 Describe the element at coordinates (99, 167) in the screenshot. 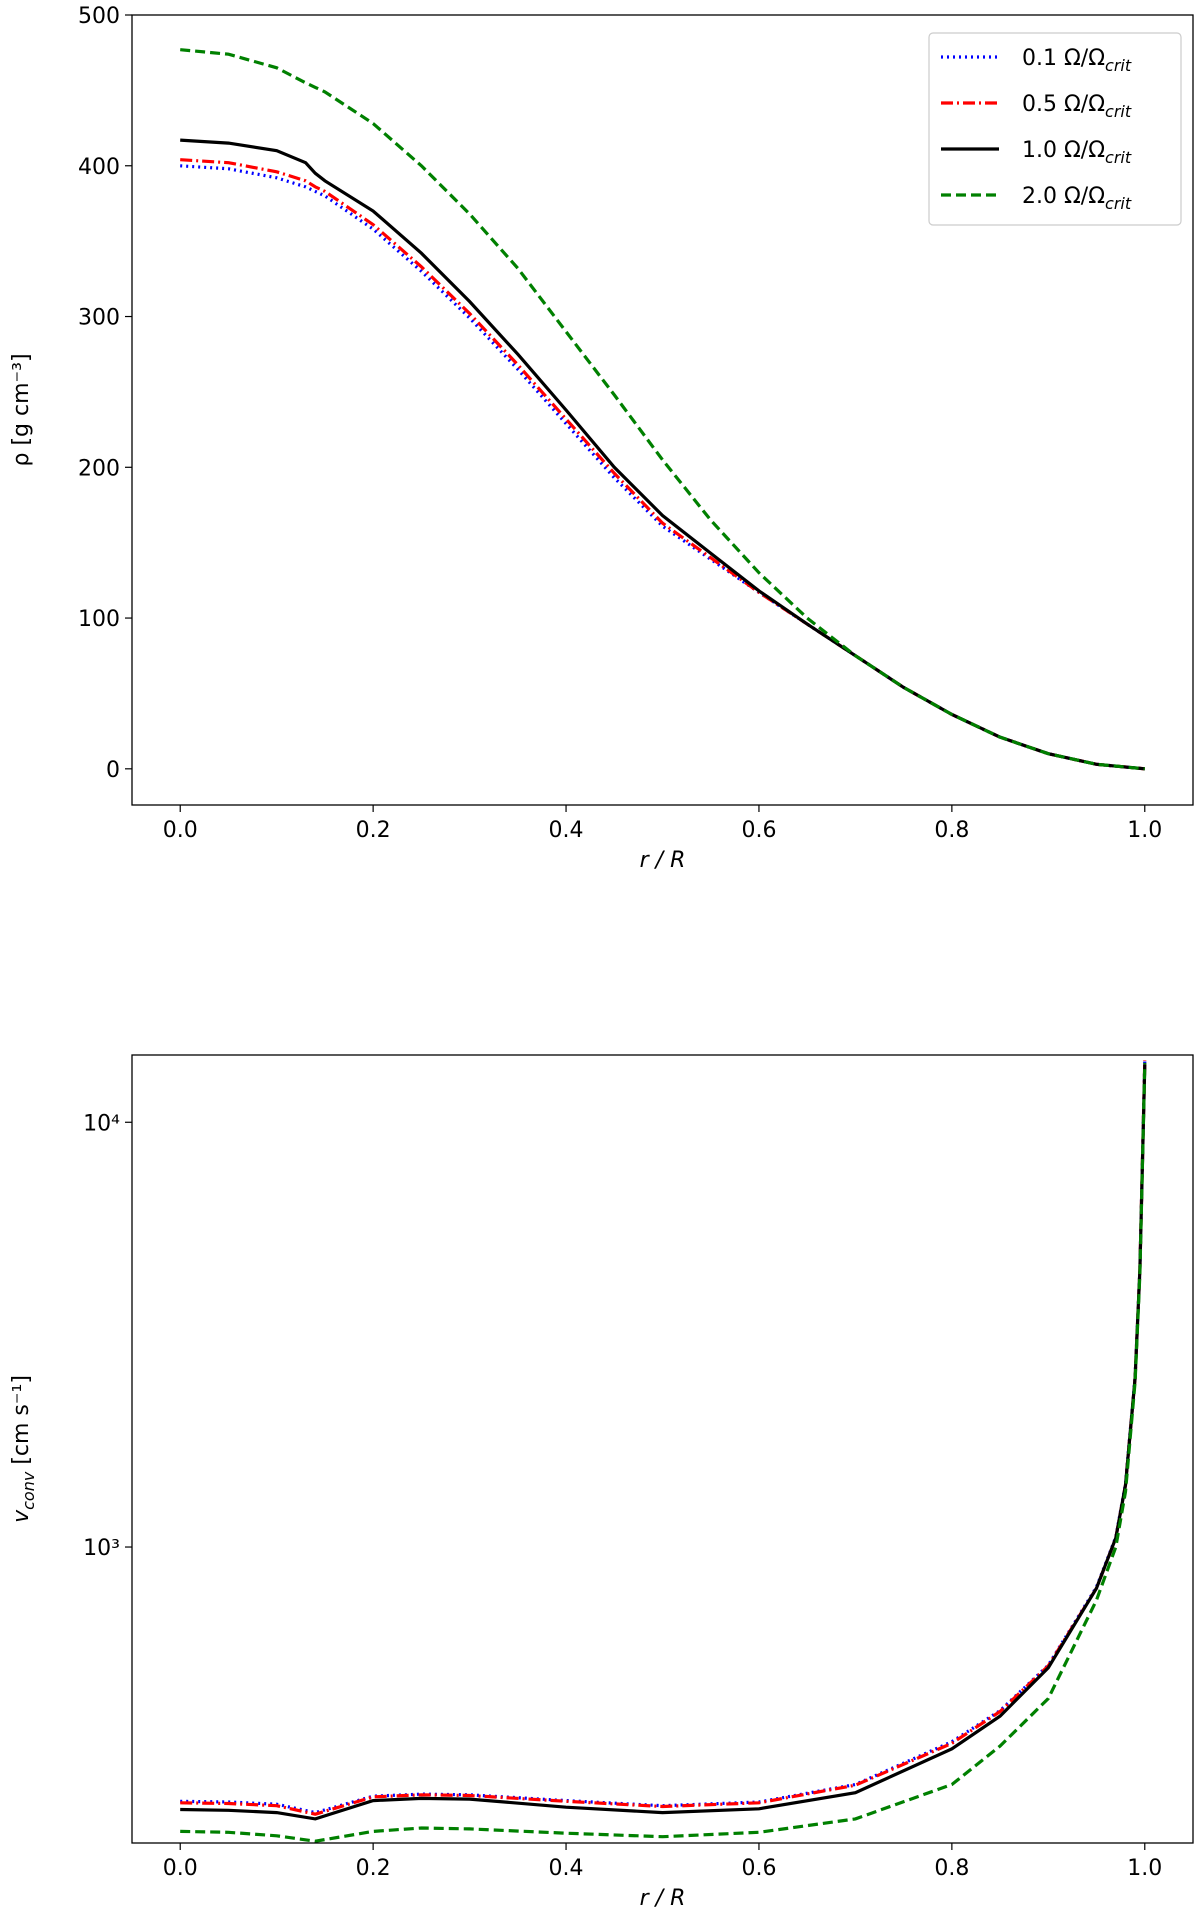

I see `y-tick-label: 400` at that location.